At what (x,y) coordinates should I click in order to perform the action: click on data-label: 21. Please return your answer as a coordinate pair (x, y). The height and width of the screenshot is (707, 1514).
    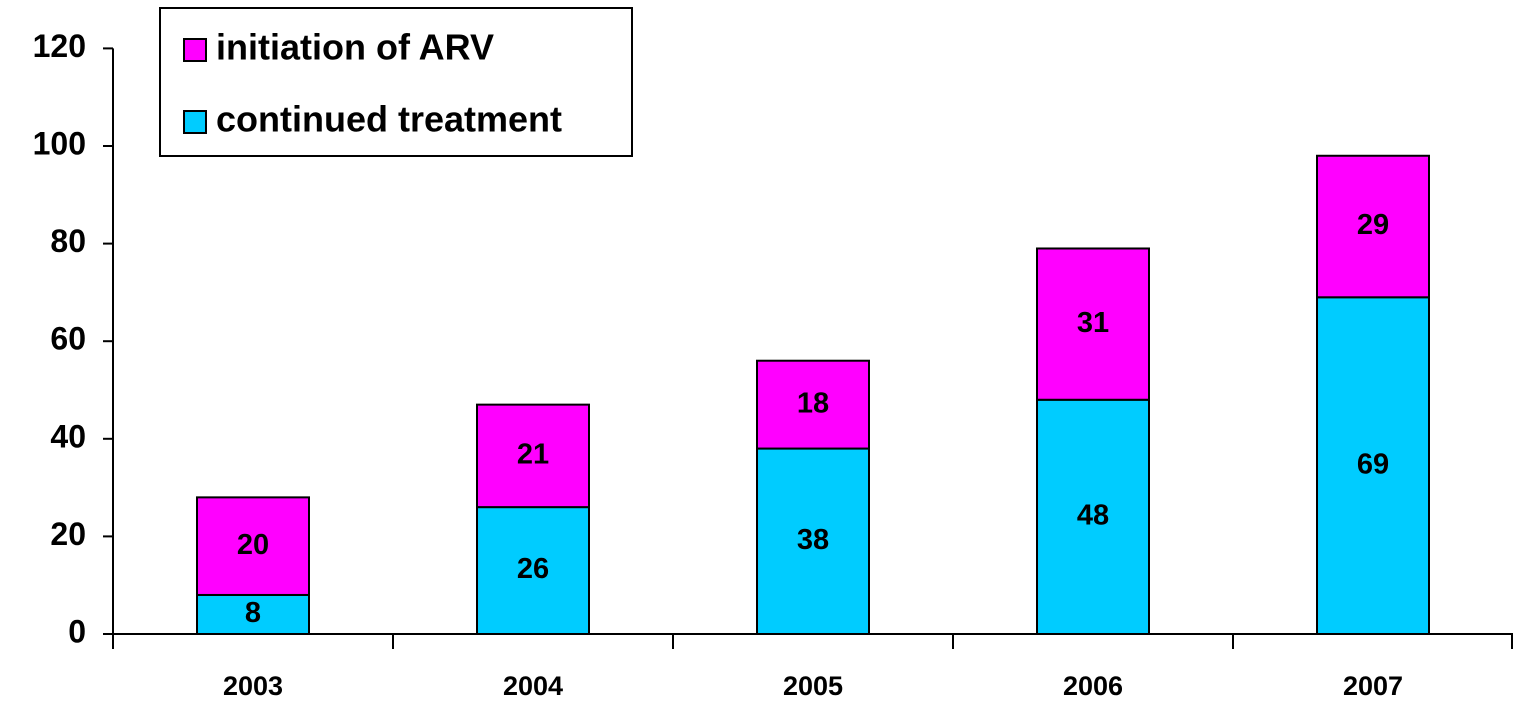
    Looking at the image, I should click on (533, 455).